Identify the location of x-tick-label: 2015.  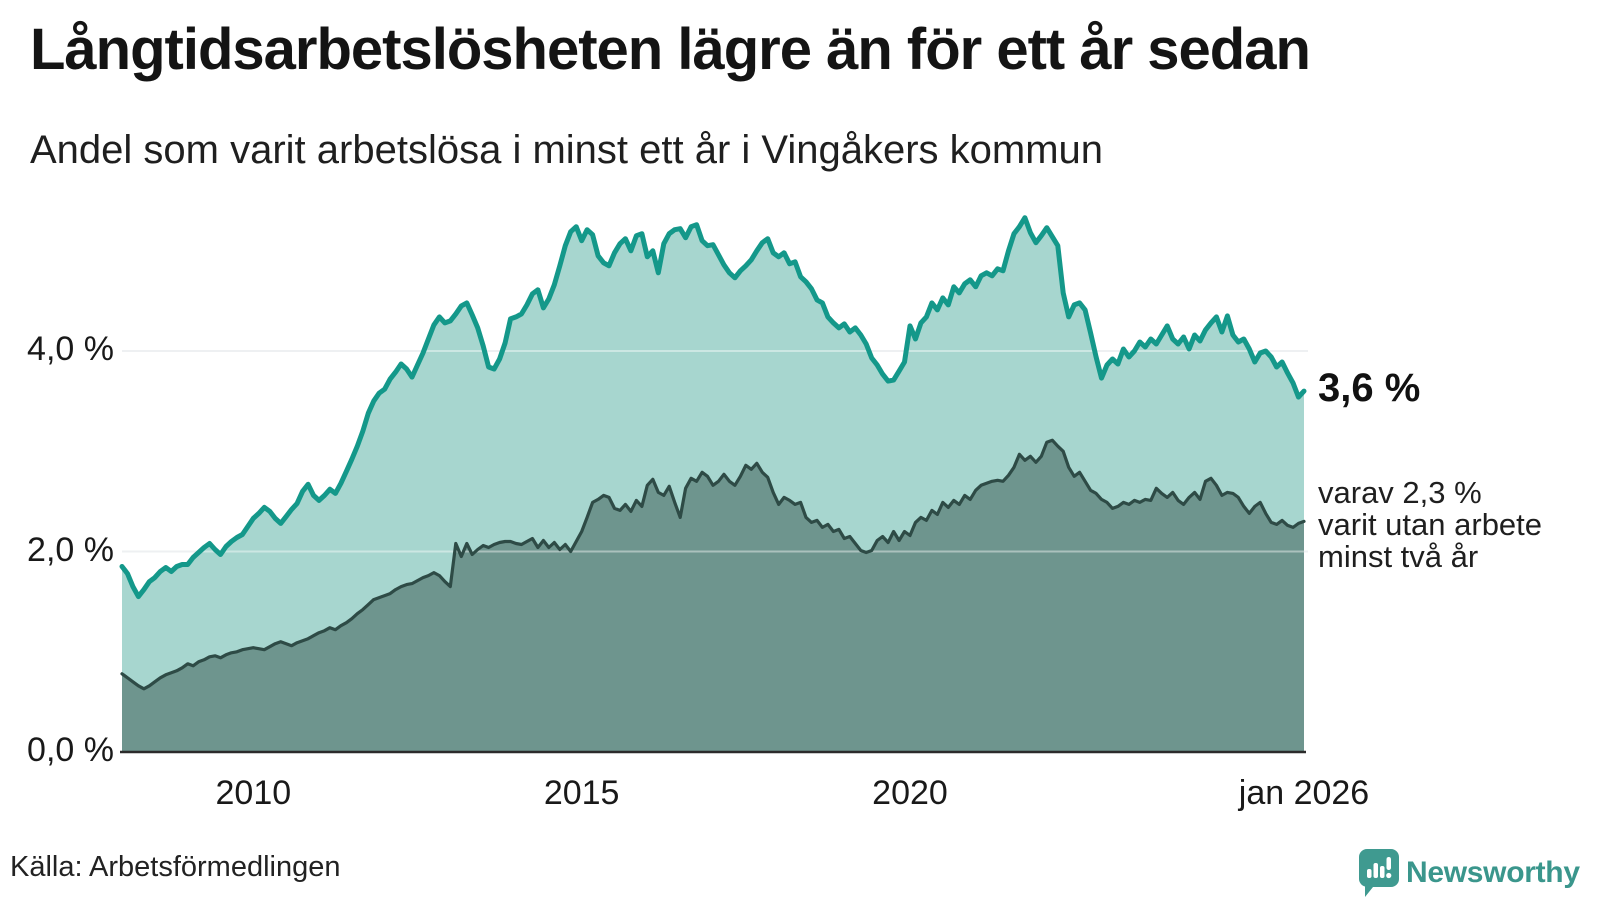
(581, 793).